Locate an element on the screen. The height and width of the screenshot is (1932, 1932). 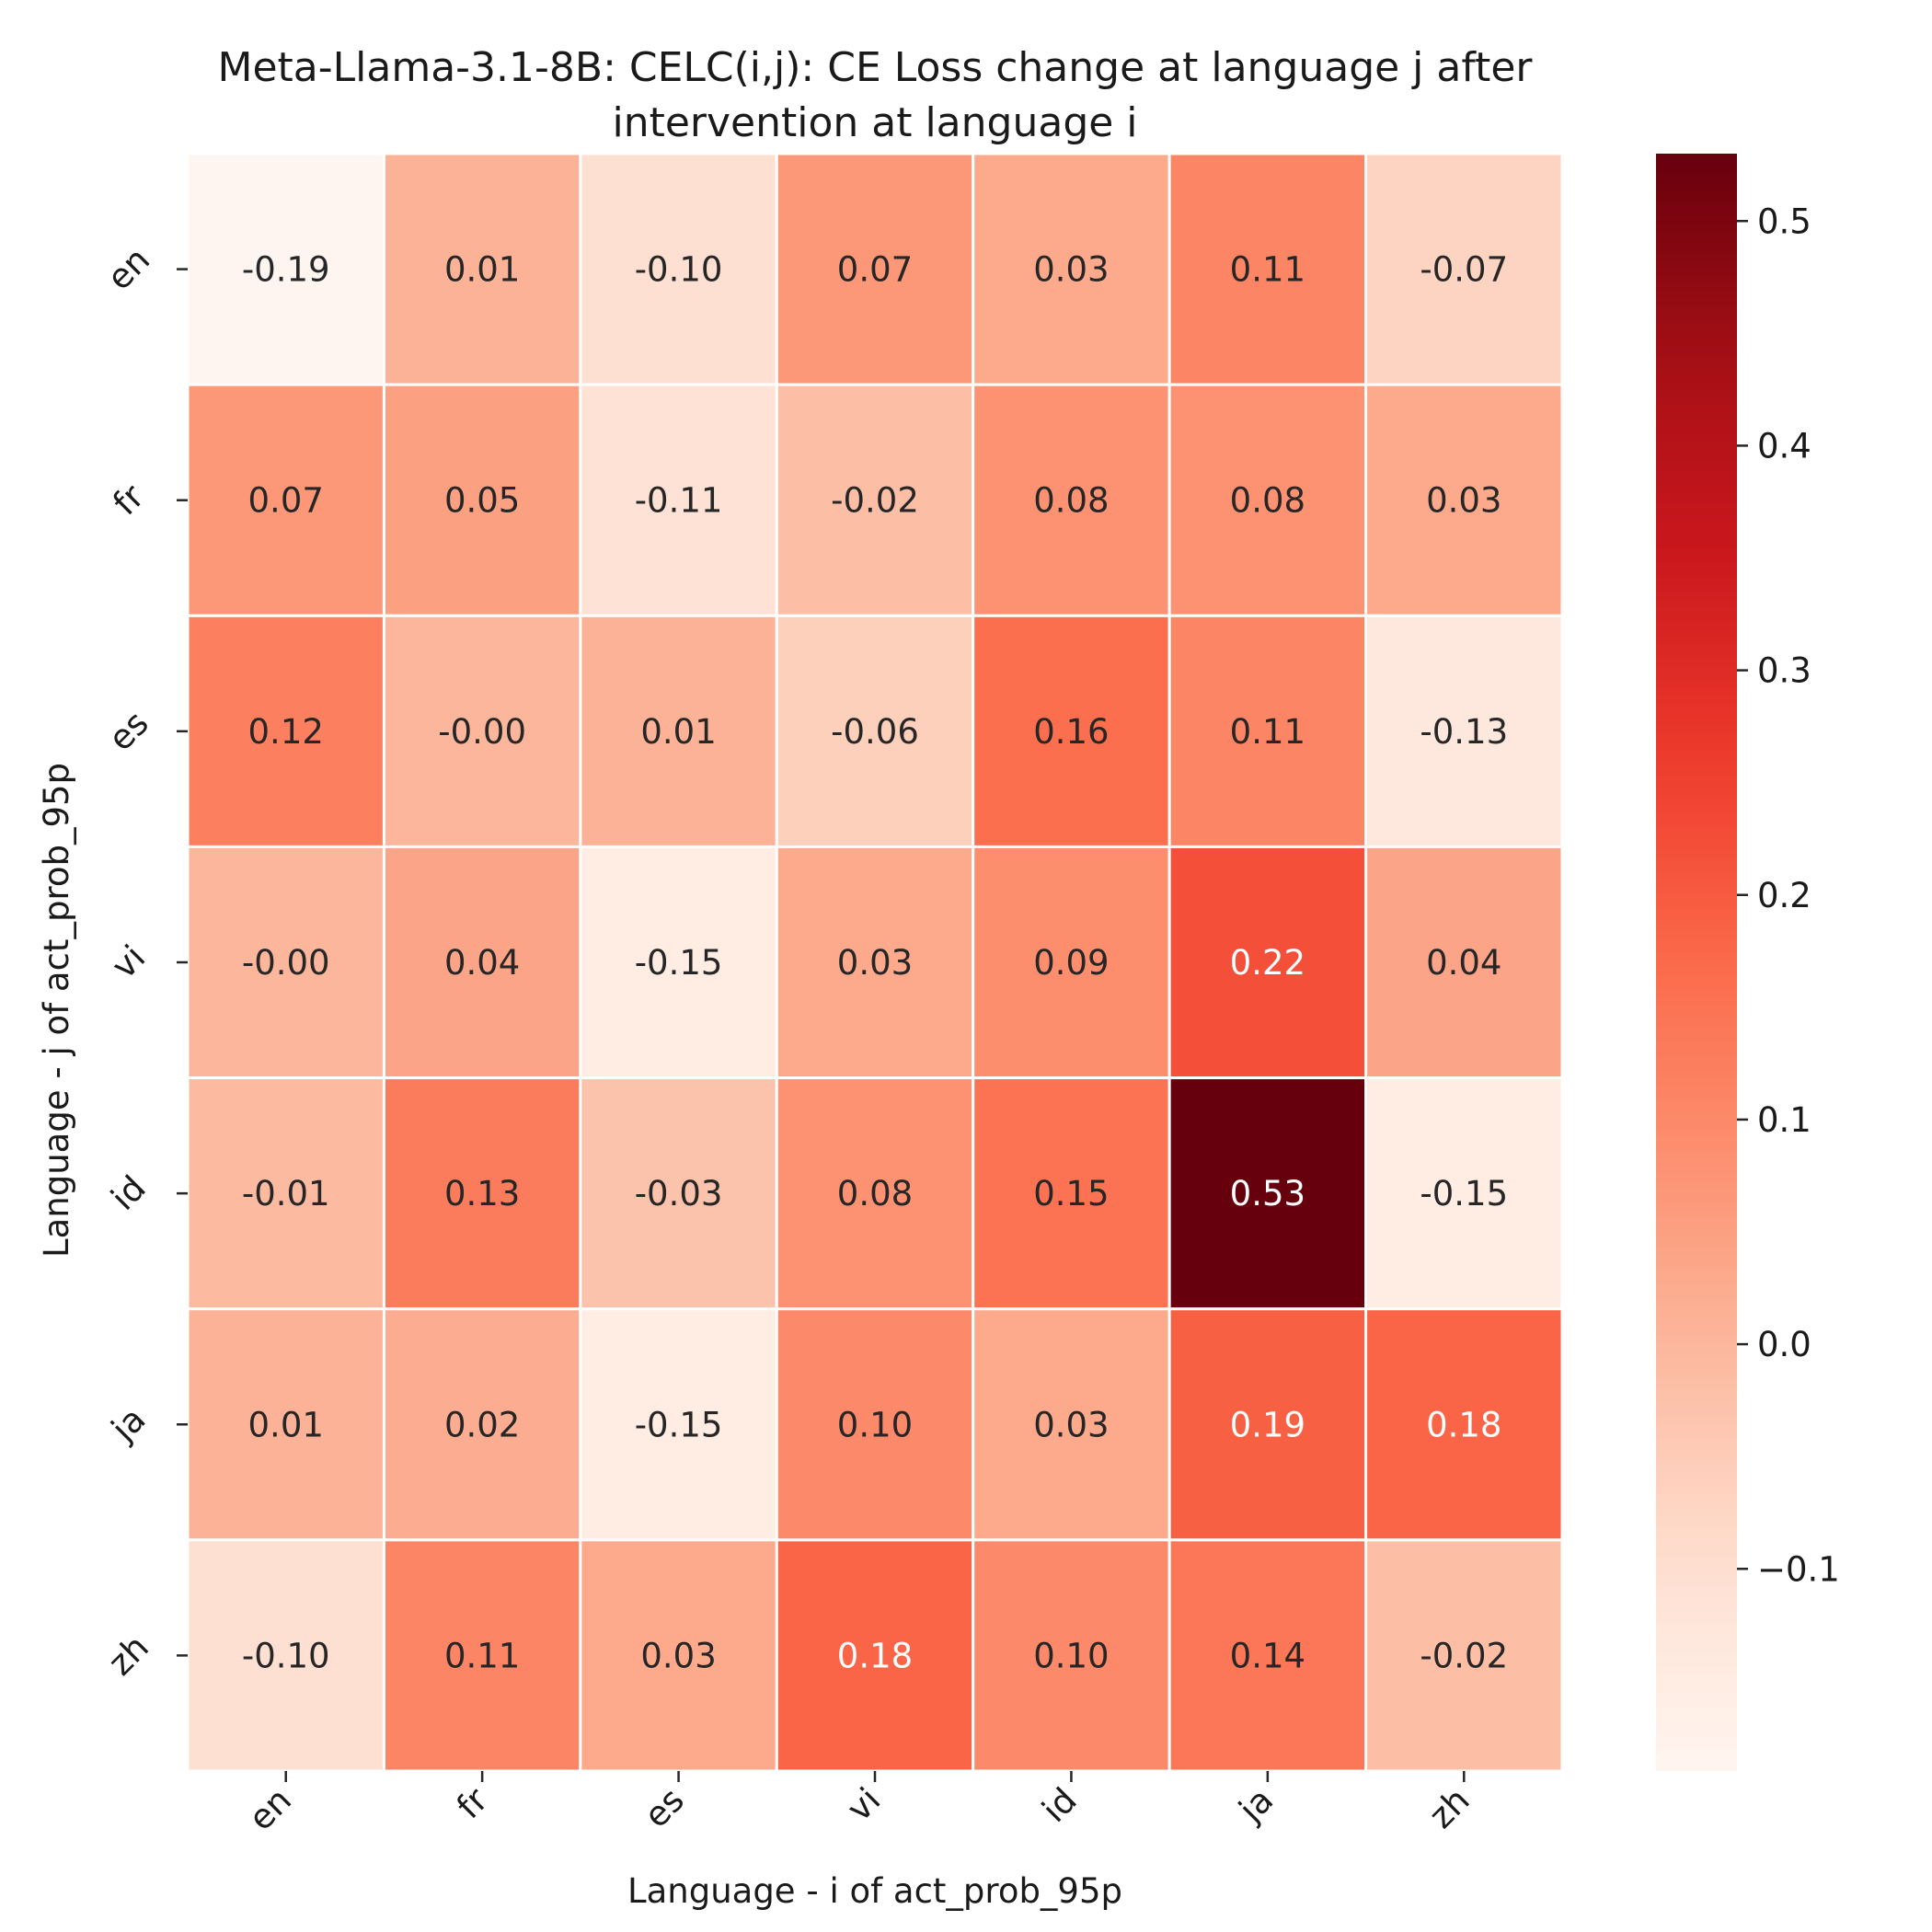
colorbar-tick-label: 0.0 is located at coordinates (1784, 1344).